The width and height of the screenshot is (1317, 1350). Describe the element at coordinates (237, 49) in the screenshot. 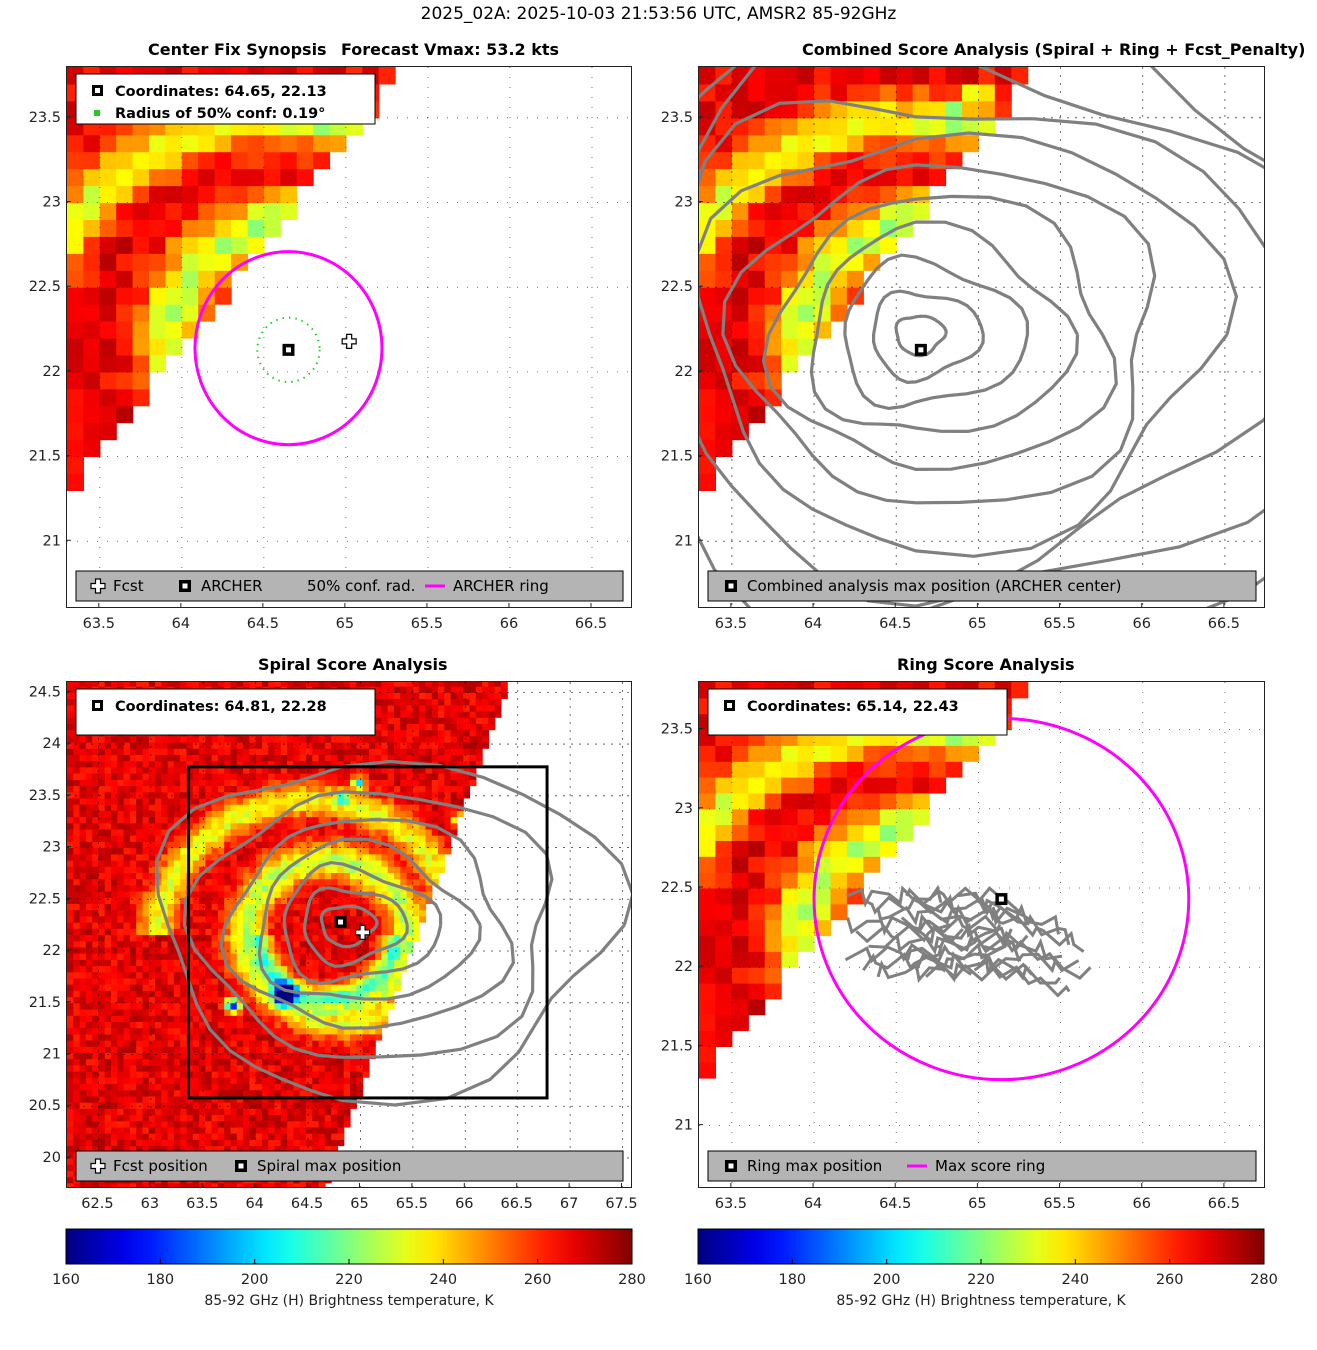

I see `panel1-title: Center Fix Synopsis` at that location.